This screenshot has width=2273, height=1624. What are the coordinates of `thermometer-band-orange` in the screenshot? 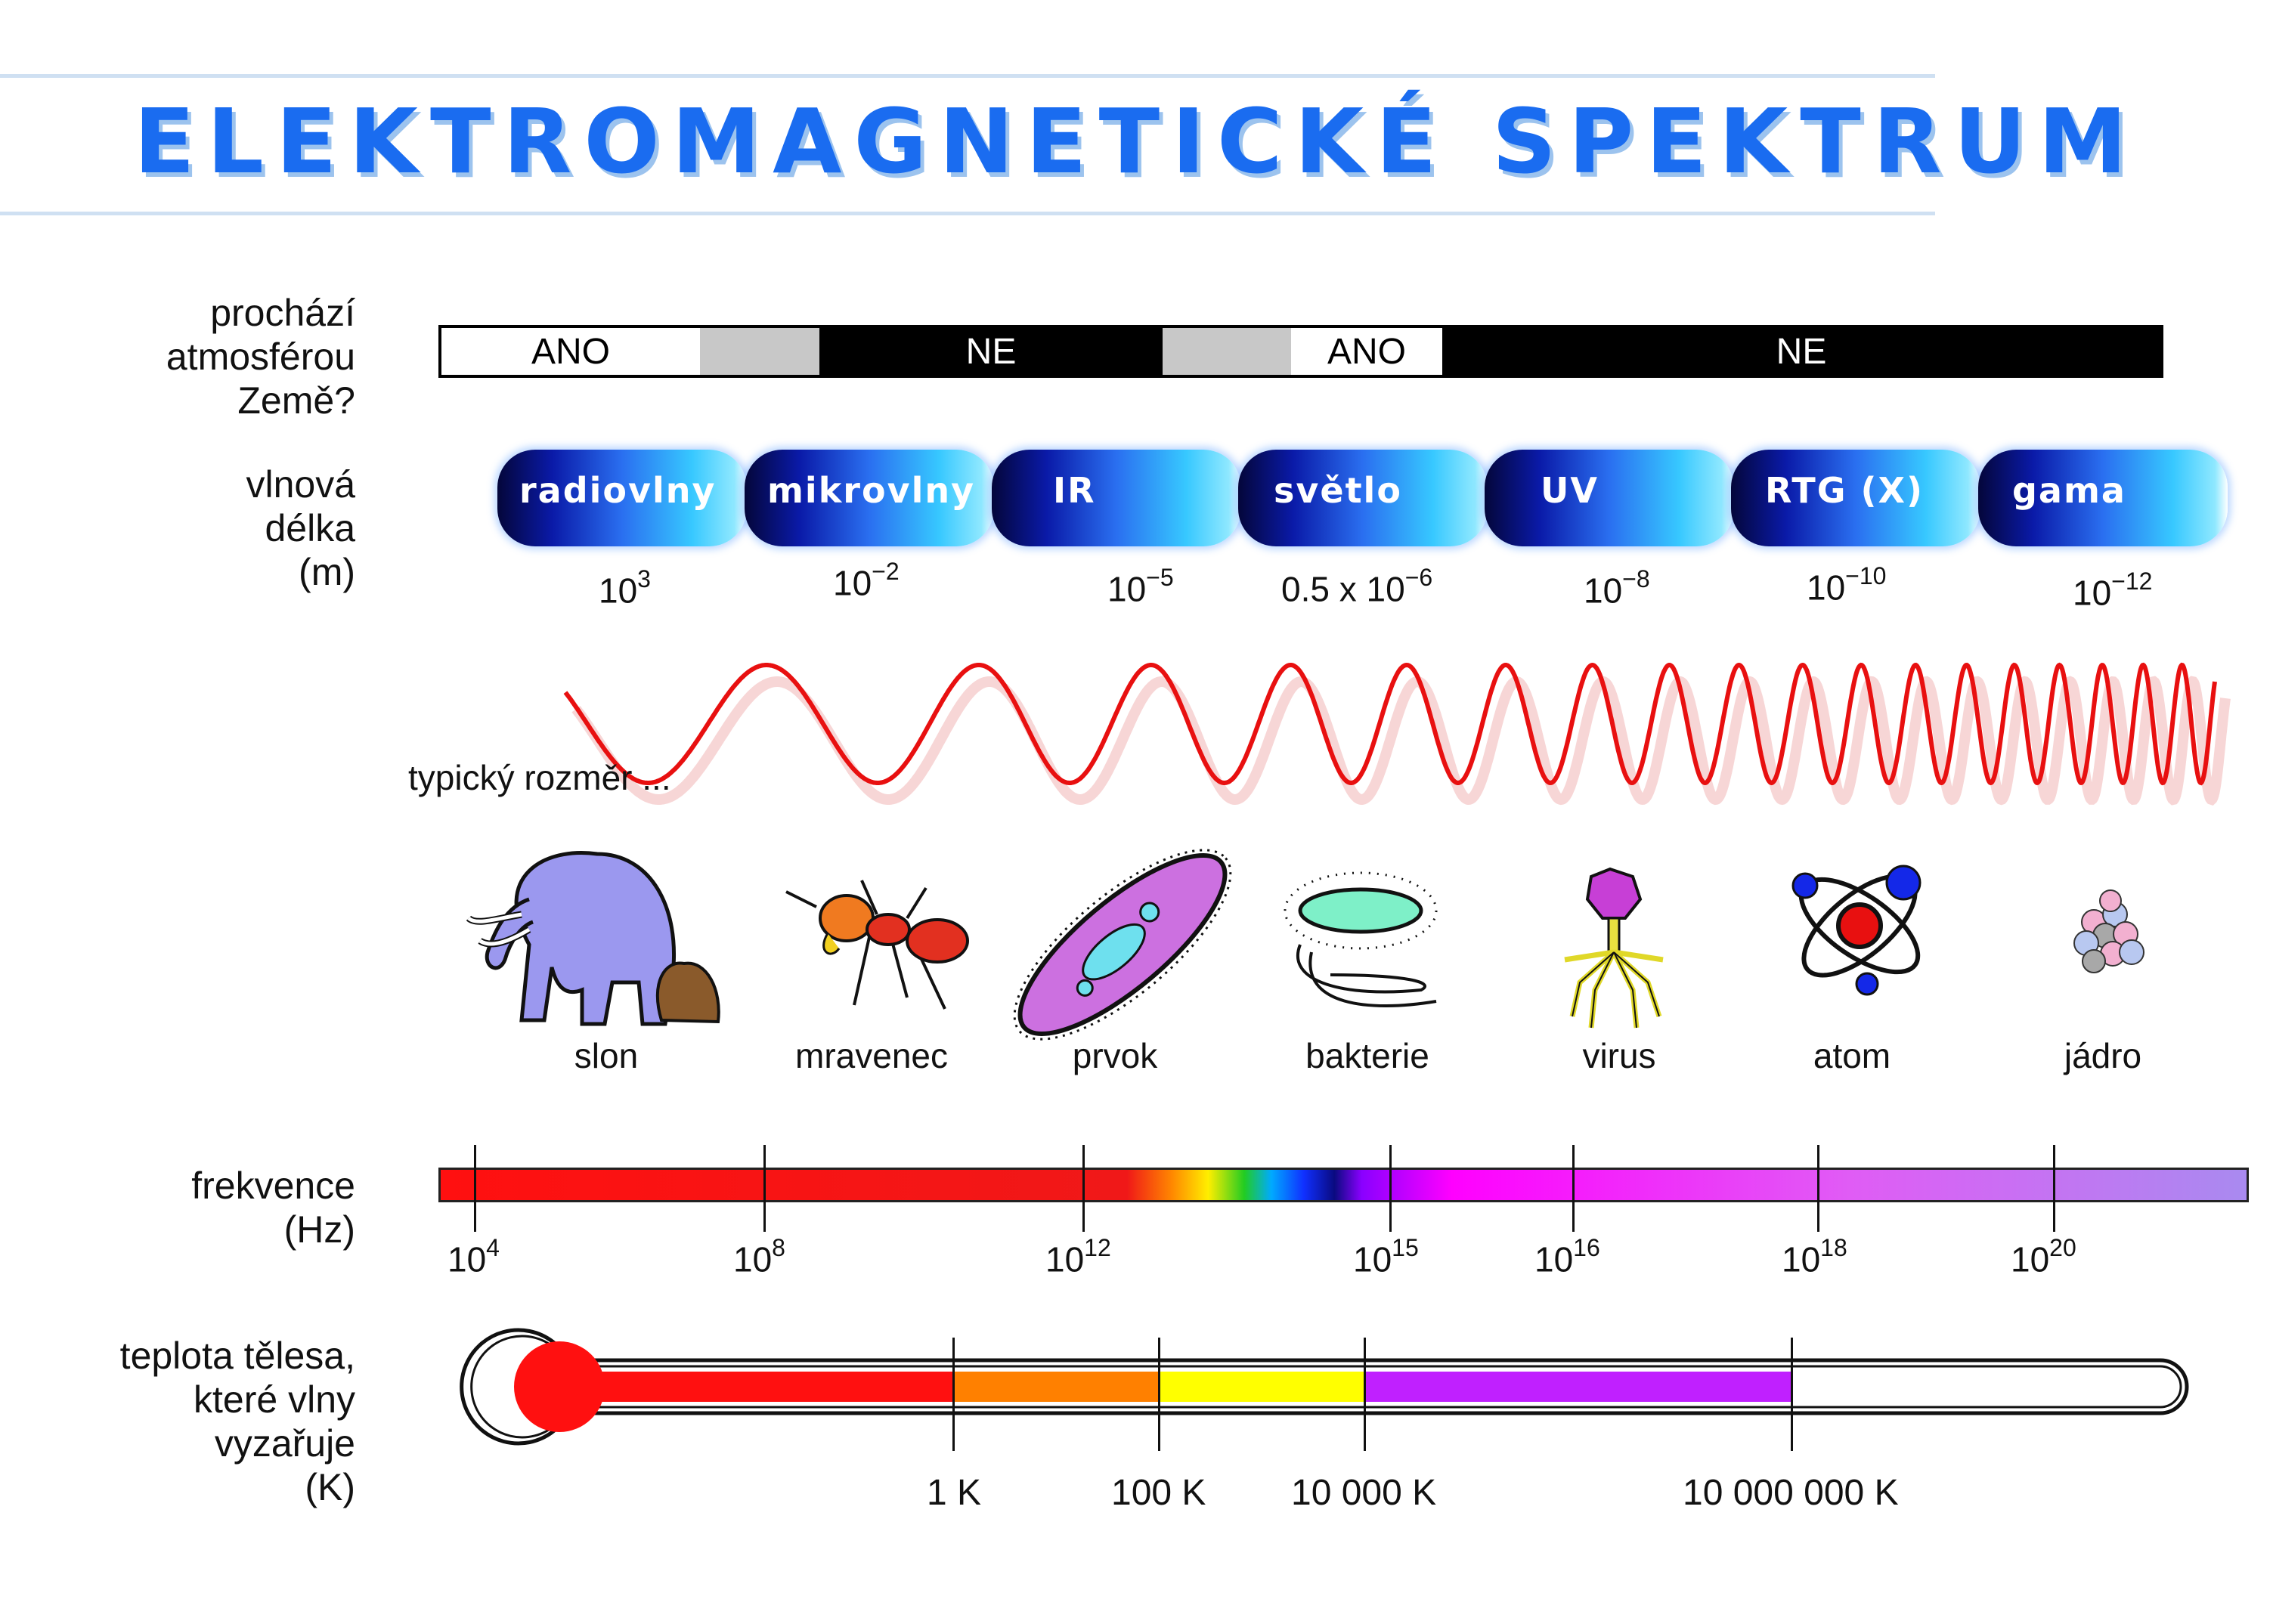 It's located at (1055, 1387).